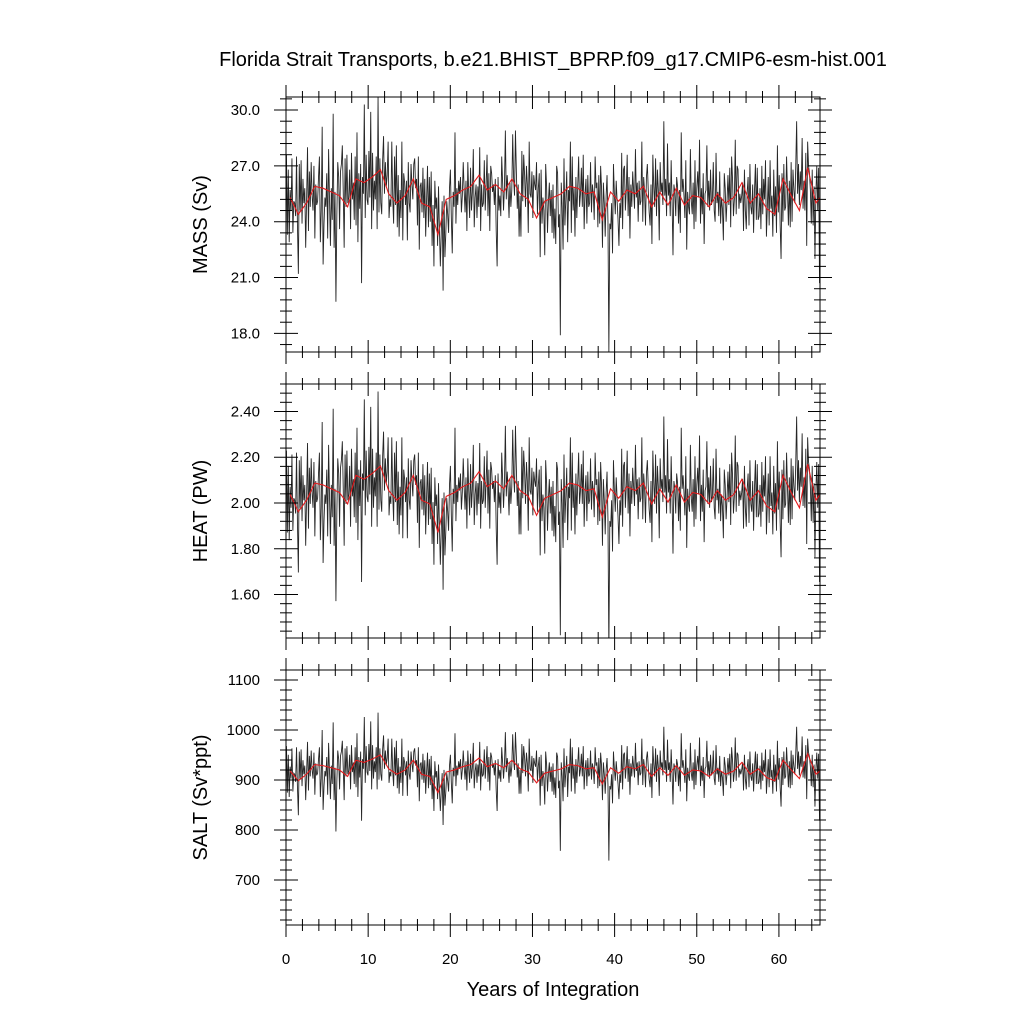 This screenshot has height=1024, width=1024. What do you see at coordinates (245, 166) in the screenshot?
I see `y-tick-label: 27.0` at bounding box center [245, 166].